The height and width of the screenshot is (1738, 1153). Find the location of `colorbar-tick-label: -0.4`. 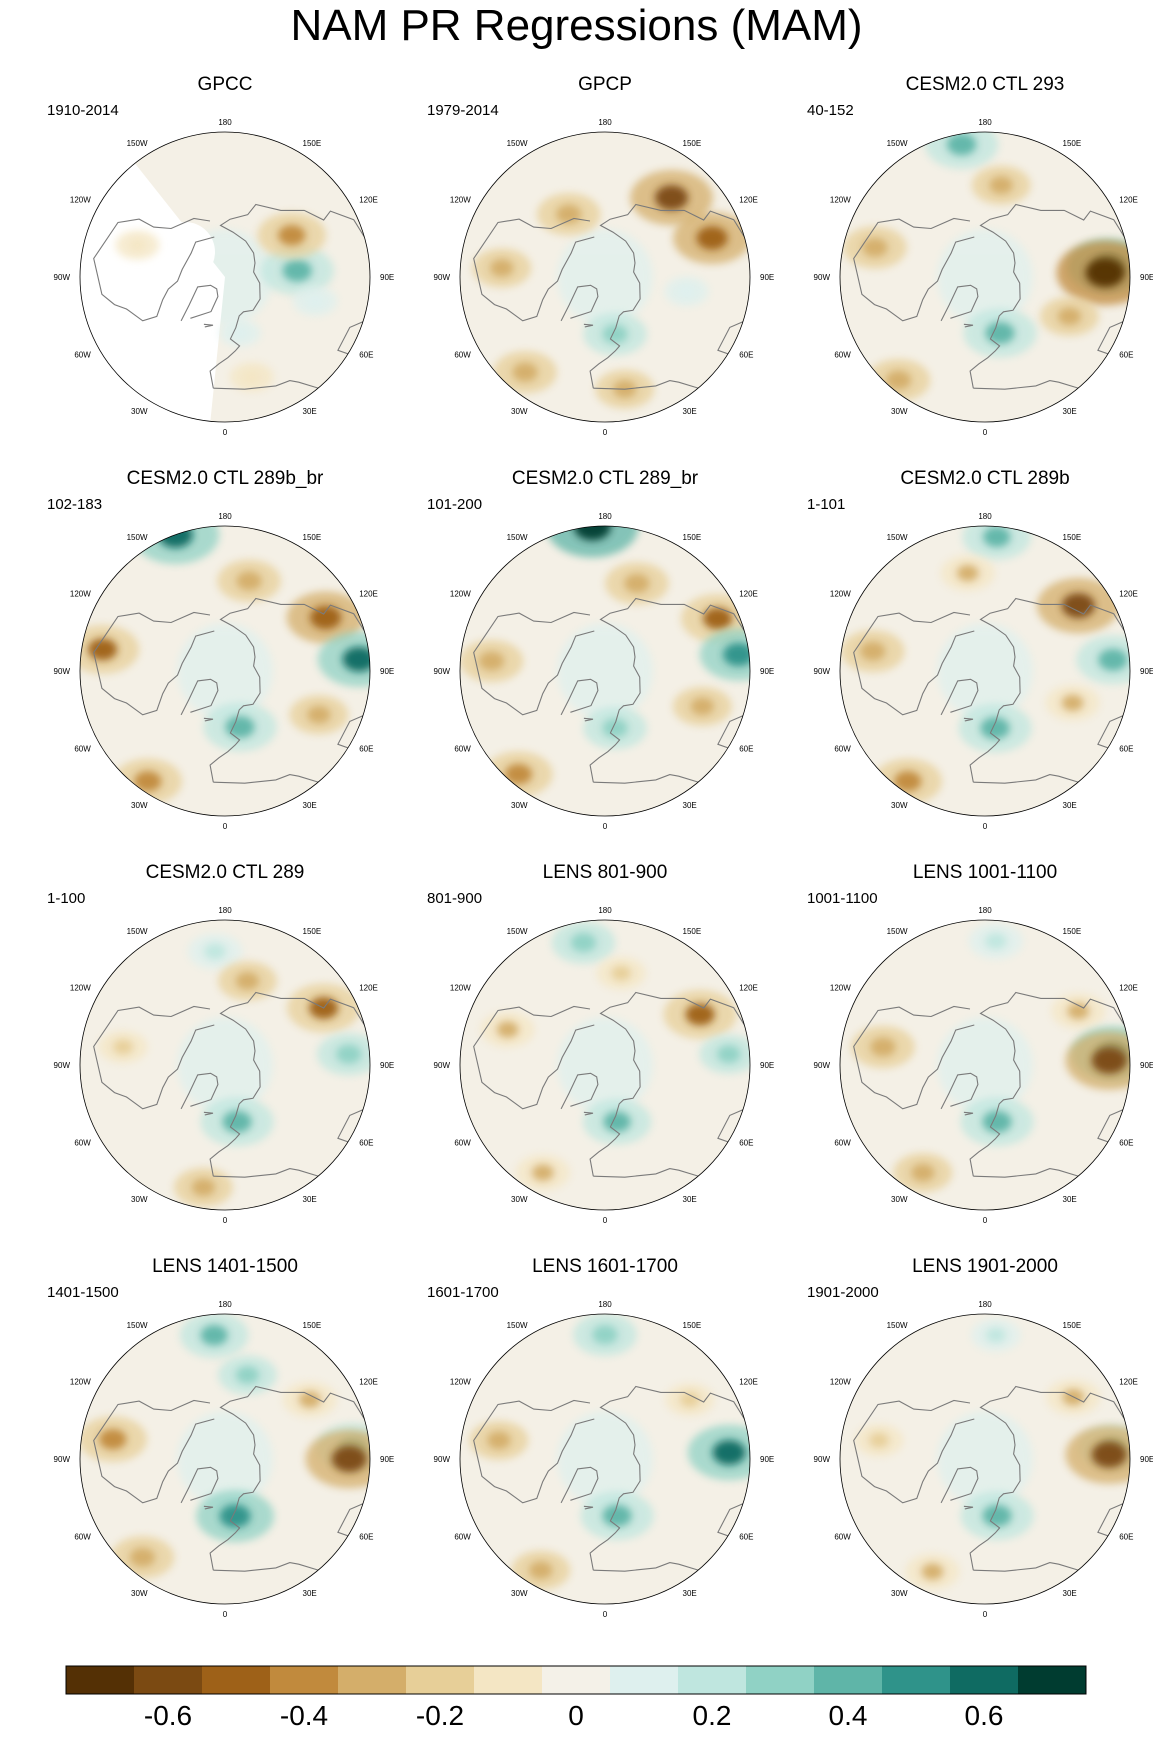

colorbar-tick-label: -0.4 is located at coordinates (304, 1715).